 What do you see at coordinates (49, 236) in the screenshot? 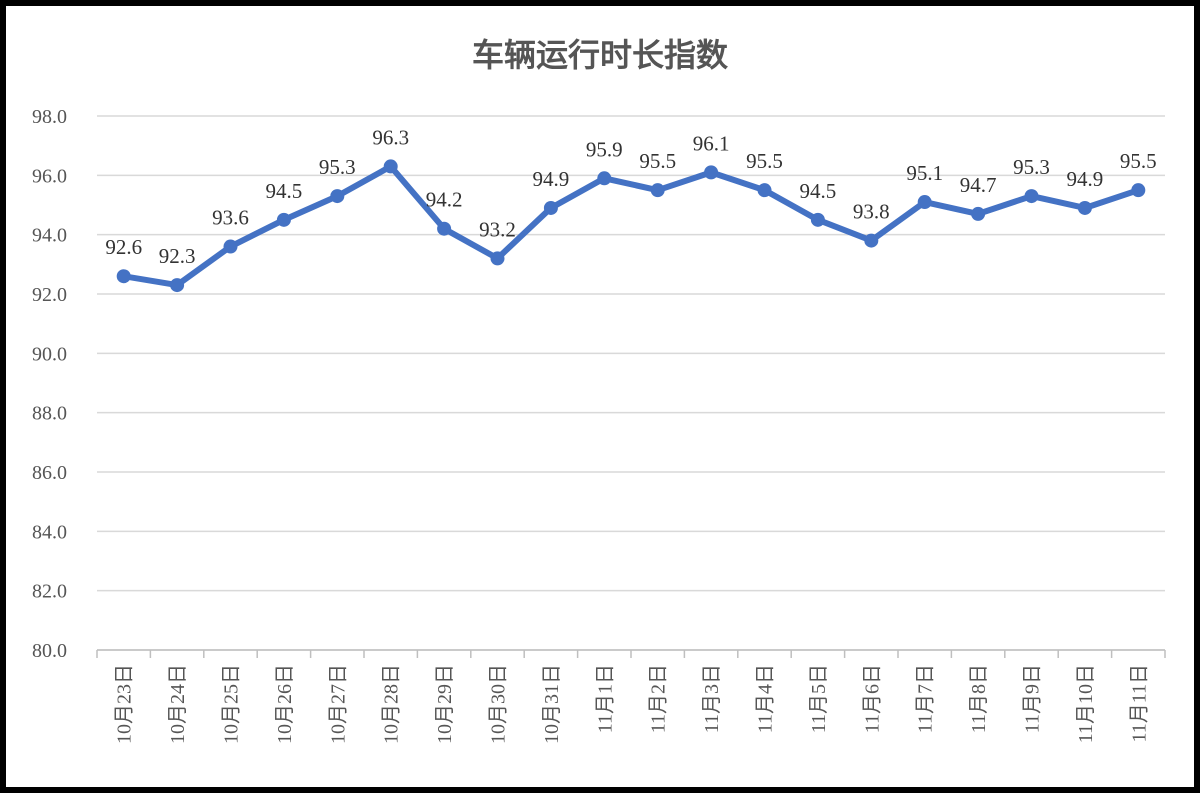
I see `y-tick-label: 94.0` at bounding box center [49, 236].